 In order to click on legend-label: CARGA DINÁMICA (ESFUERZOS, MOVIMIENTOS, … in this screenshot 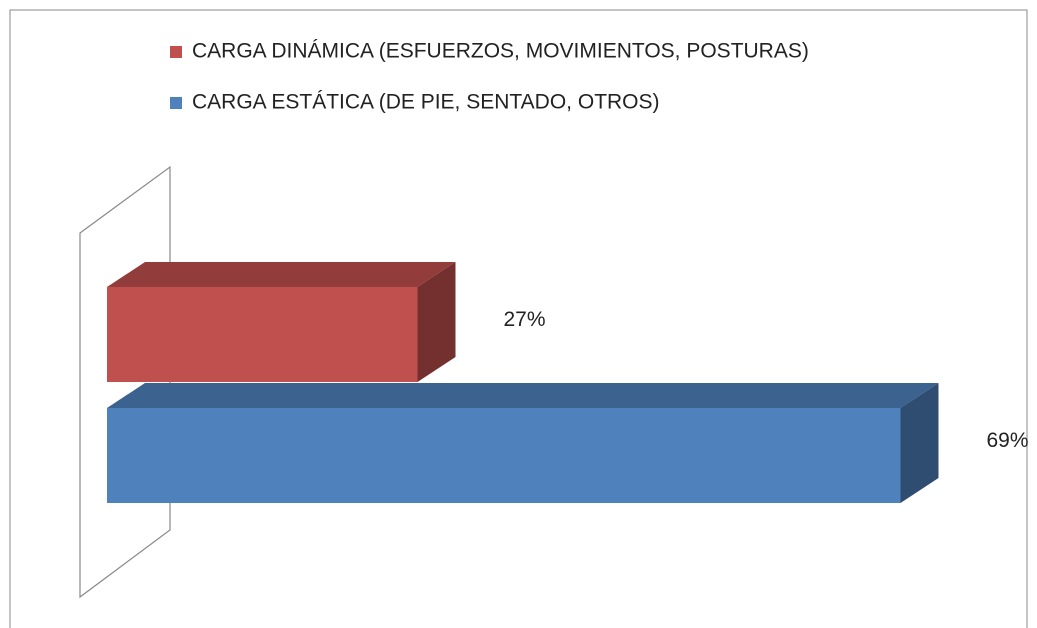, I will do `click(500, 51)`.